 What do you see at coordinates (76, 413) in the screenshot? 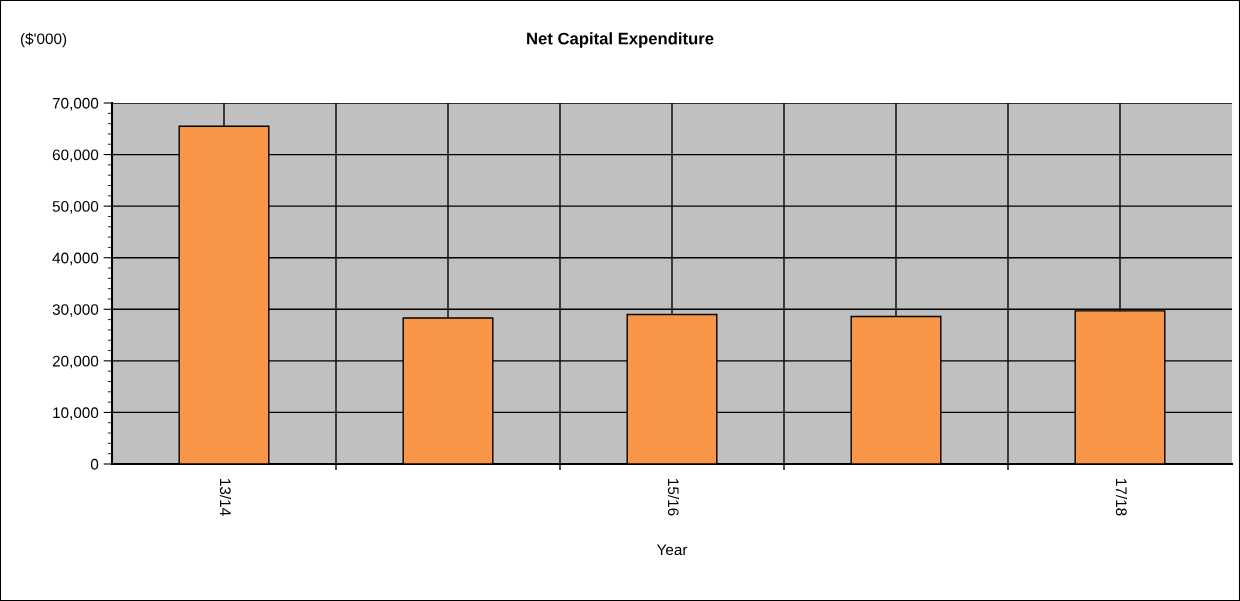
I see `y-tick-label: 10,000` at bounding box center [76, 413].